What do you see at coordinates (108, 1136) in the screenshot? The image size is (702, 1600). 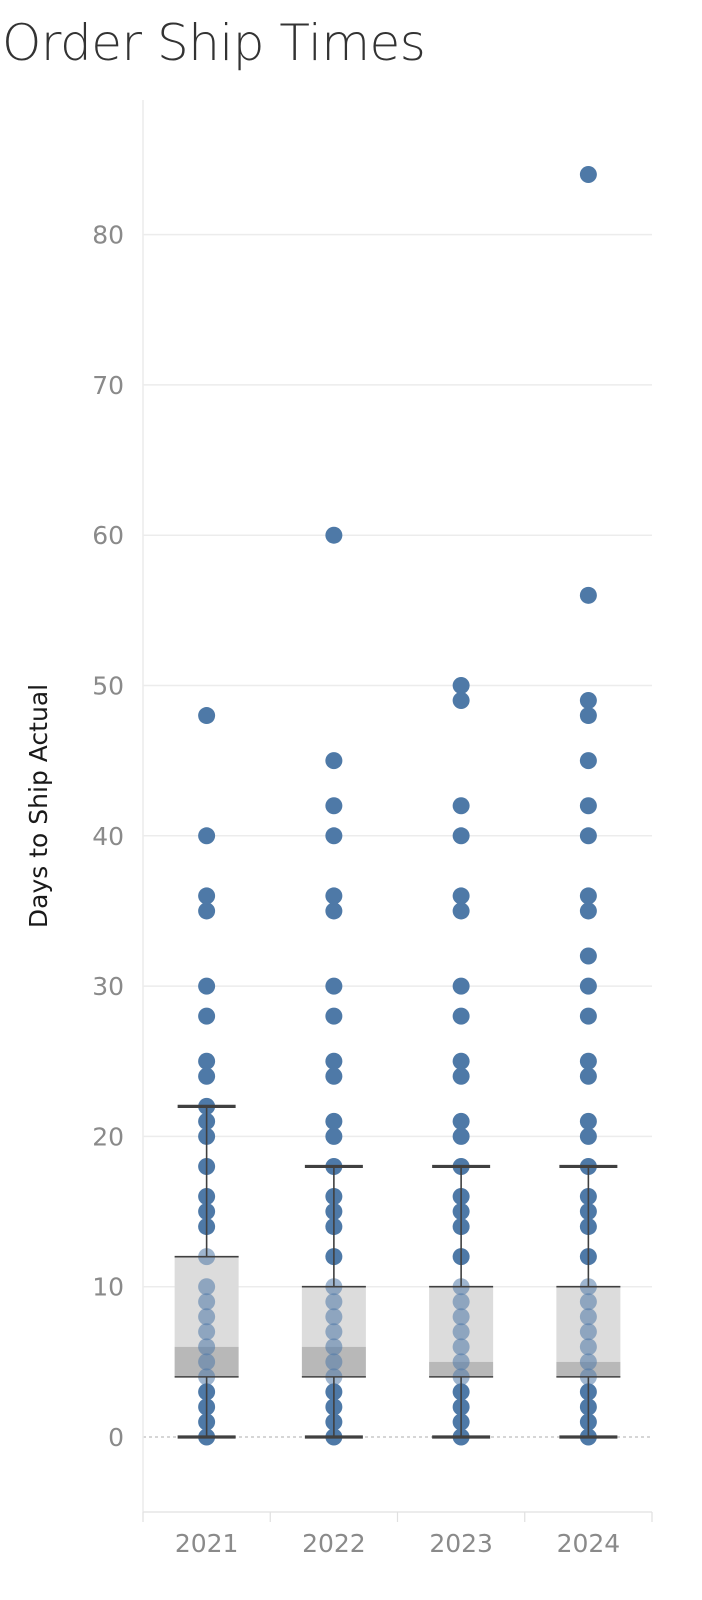 I see `y-tick-label: 20` at bounding box center [108, 1136].